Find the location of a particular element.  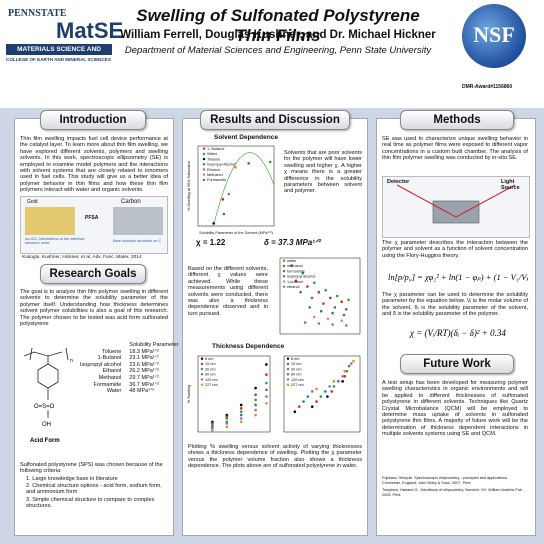

struct-n: n is located at coordinates (71, 361).